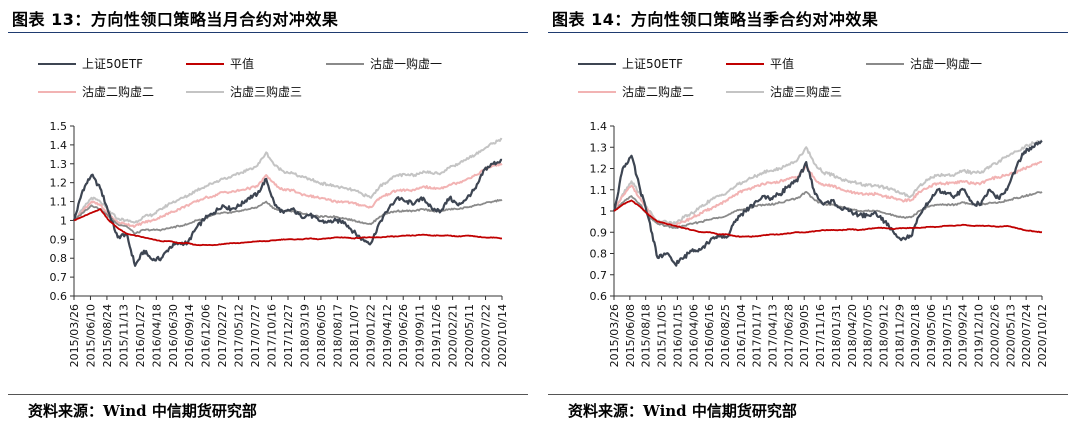  Describe the element at coordinates (868, 335) in the screenshot. I see `x-tick-label: 2018/07/05` at that location.